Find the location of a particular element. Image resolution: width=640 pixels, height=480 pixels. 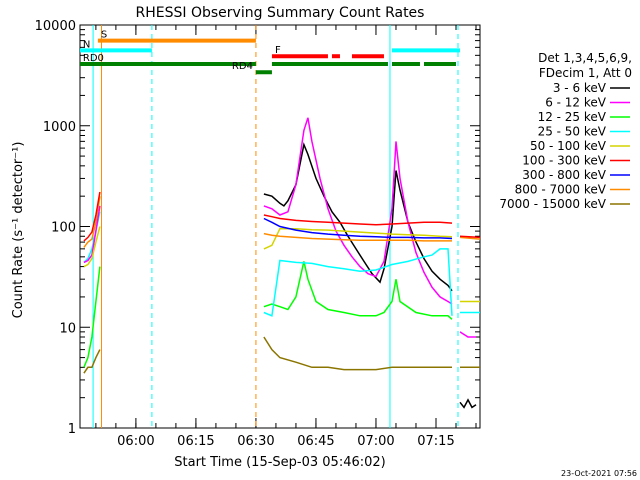

x-tick-label: 06:30 is located at coordinates (255, 441).